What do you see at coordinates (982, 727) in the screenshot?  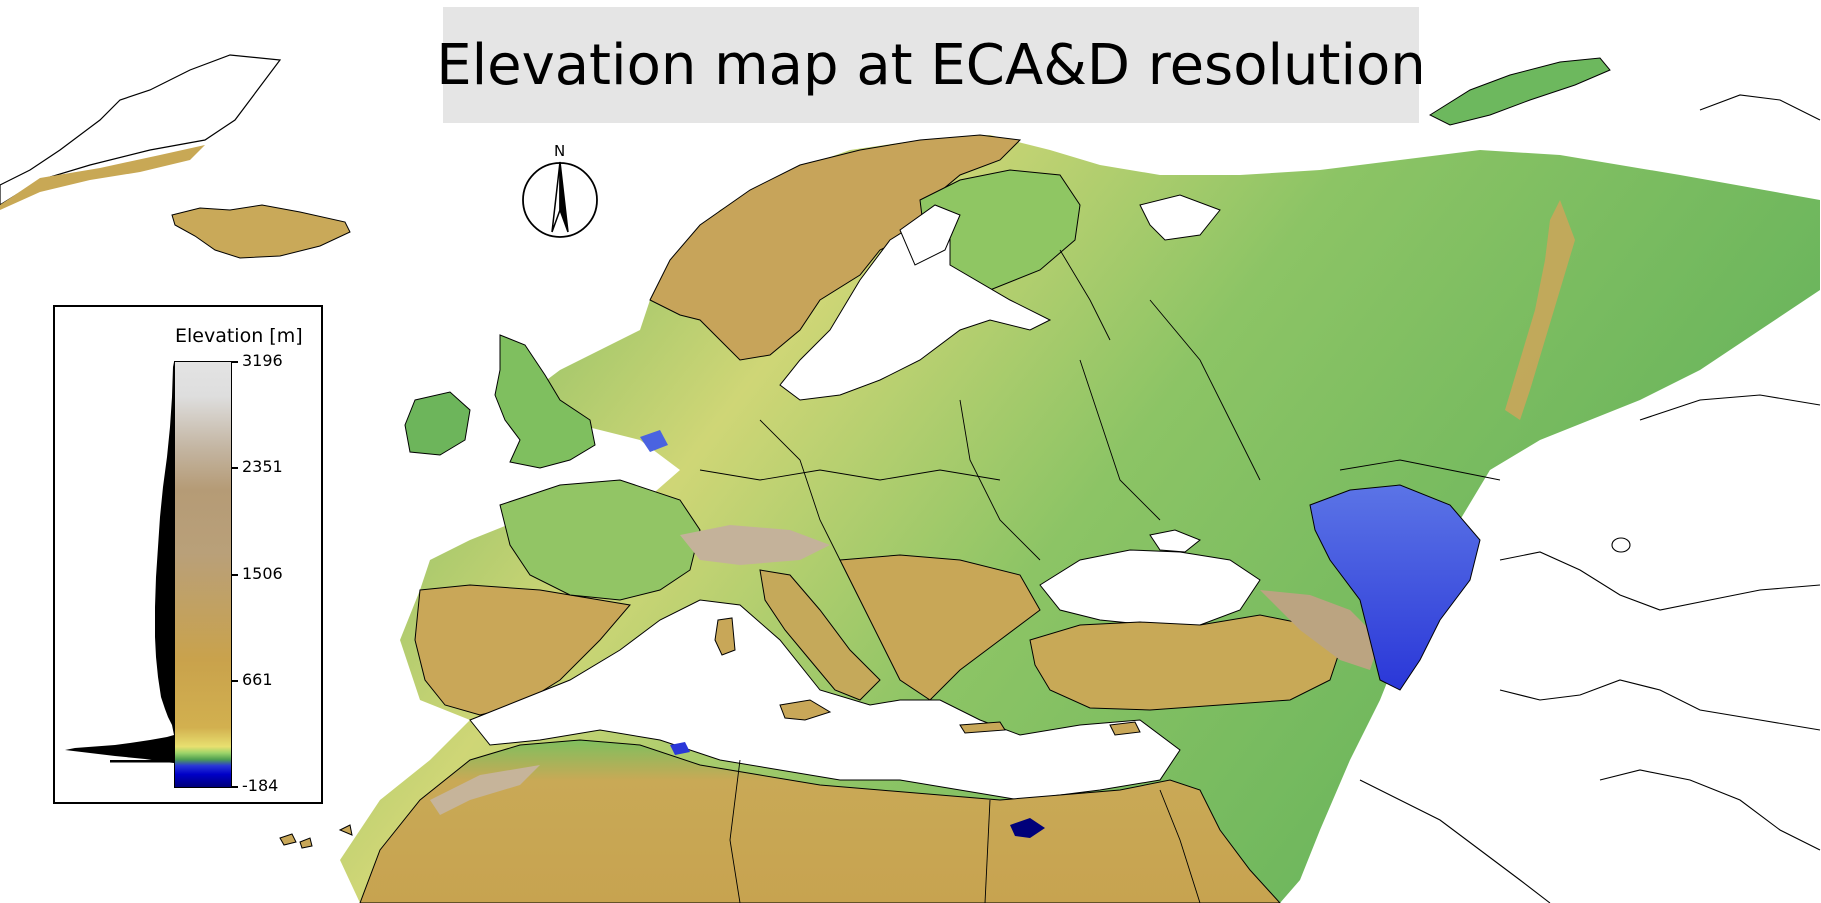 I see `crete` at bounding box center [982, 727].